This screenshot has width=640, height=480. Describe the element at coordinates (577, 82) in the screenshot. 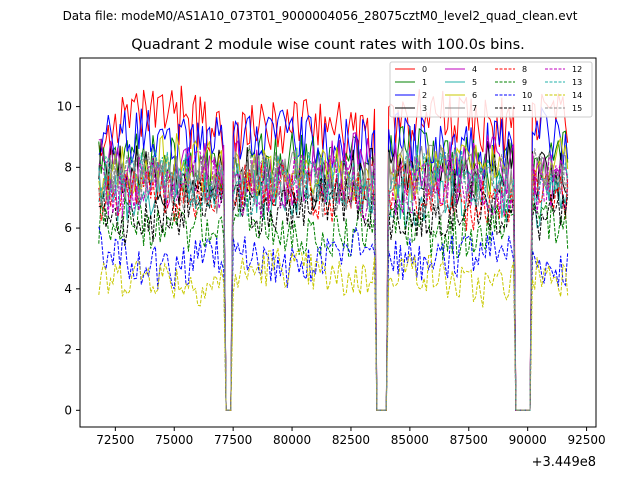

I see `legend-label: 13` at that location.